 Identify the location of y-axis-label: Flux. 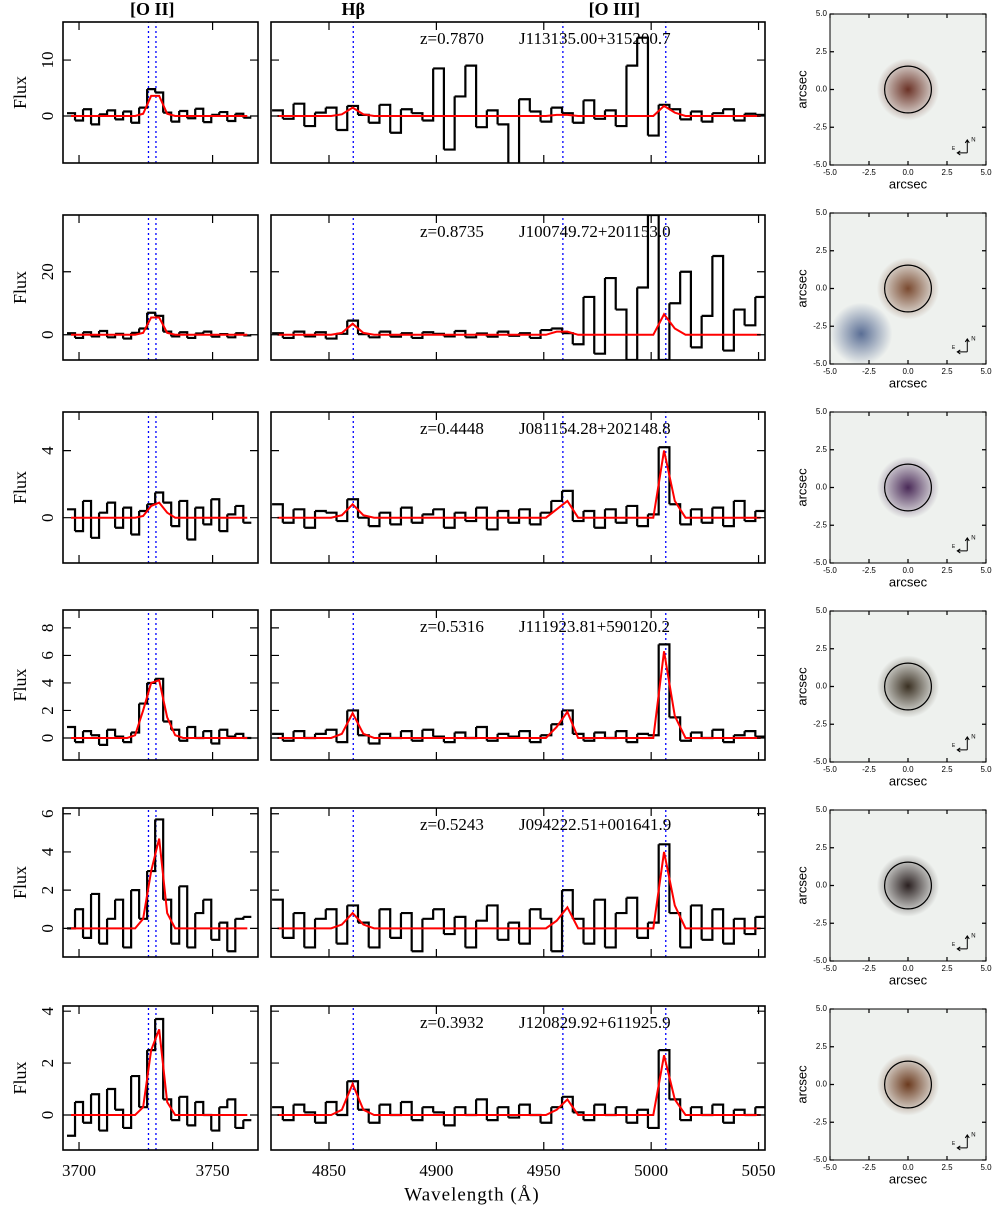
(20, 882).